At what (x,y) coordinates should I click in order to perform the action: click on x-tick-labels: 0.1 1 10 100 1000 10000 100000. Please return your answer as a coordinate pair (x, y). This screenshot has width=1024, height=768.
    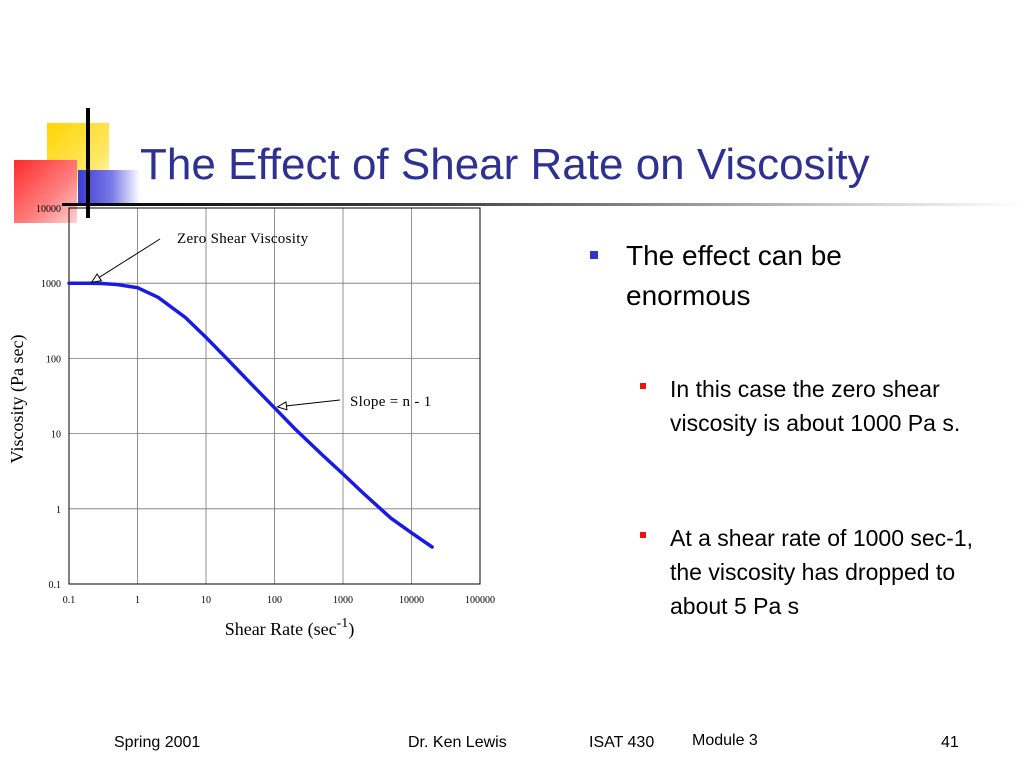
    Looking at the image, I should click on (279, 600).